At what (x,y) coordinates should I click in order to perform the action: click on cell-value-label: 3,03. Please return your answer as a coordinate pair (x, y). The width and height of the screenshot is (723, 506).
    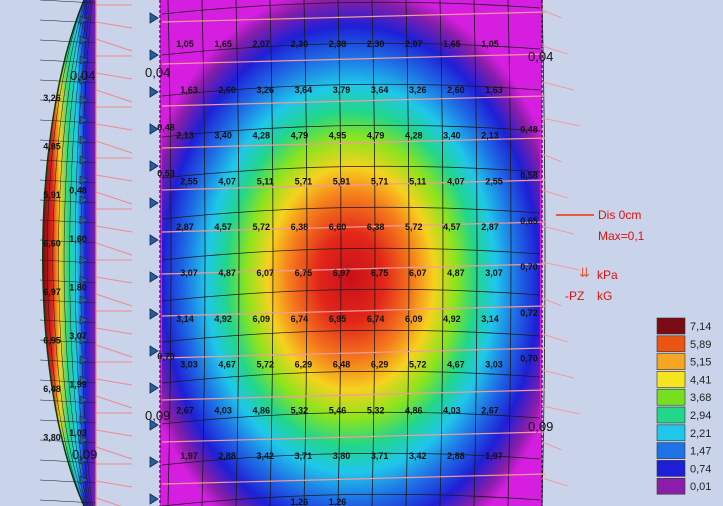
    Looking at the image, I should click on (189, 365).